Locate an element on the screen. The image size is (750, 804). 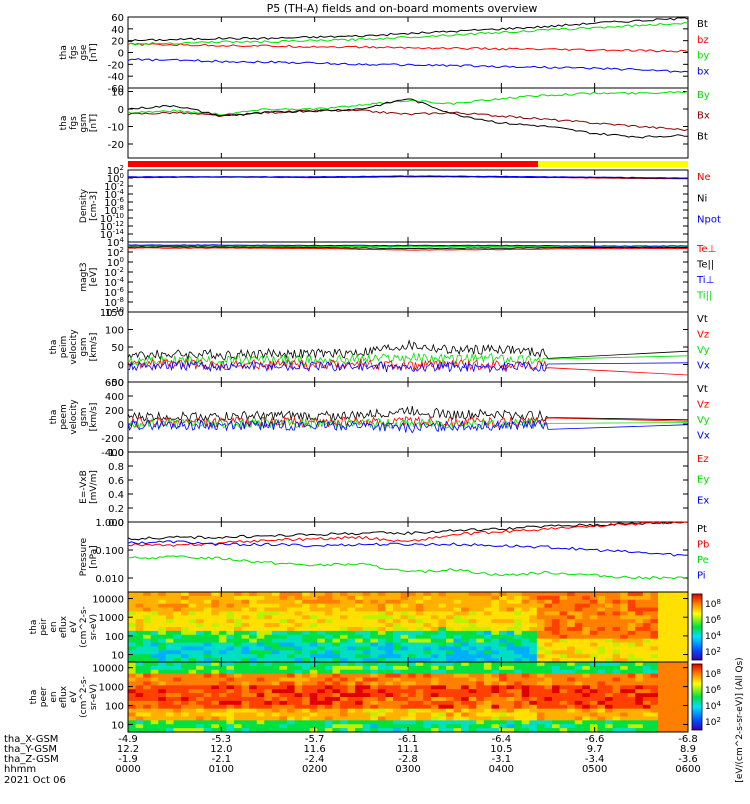
y-tick-label: 10⁻⁸ is located at coordinates (114, 302).